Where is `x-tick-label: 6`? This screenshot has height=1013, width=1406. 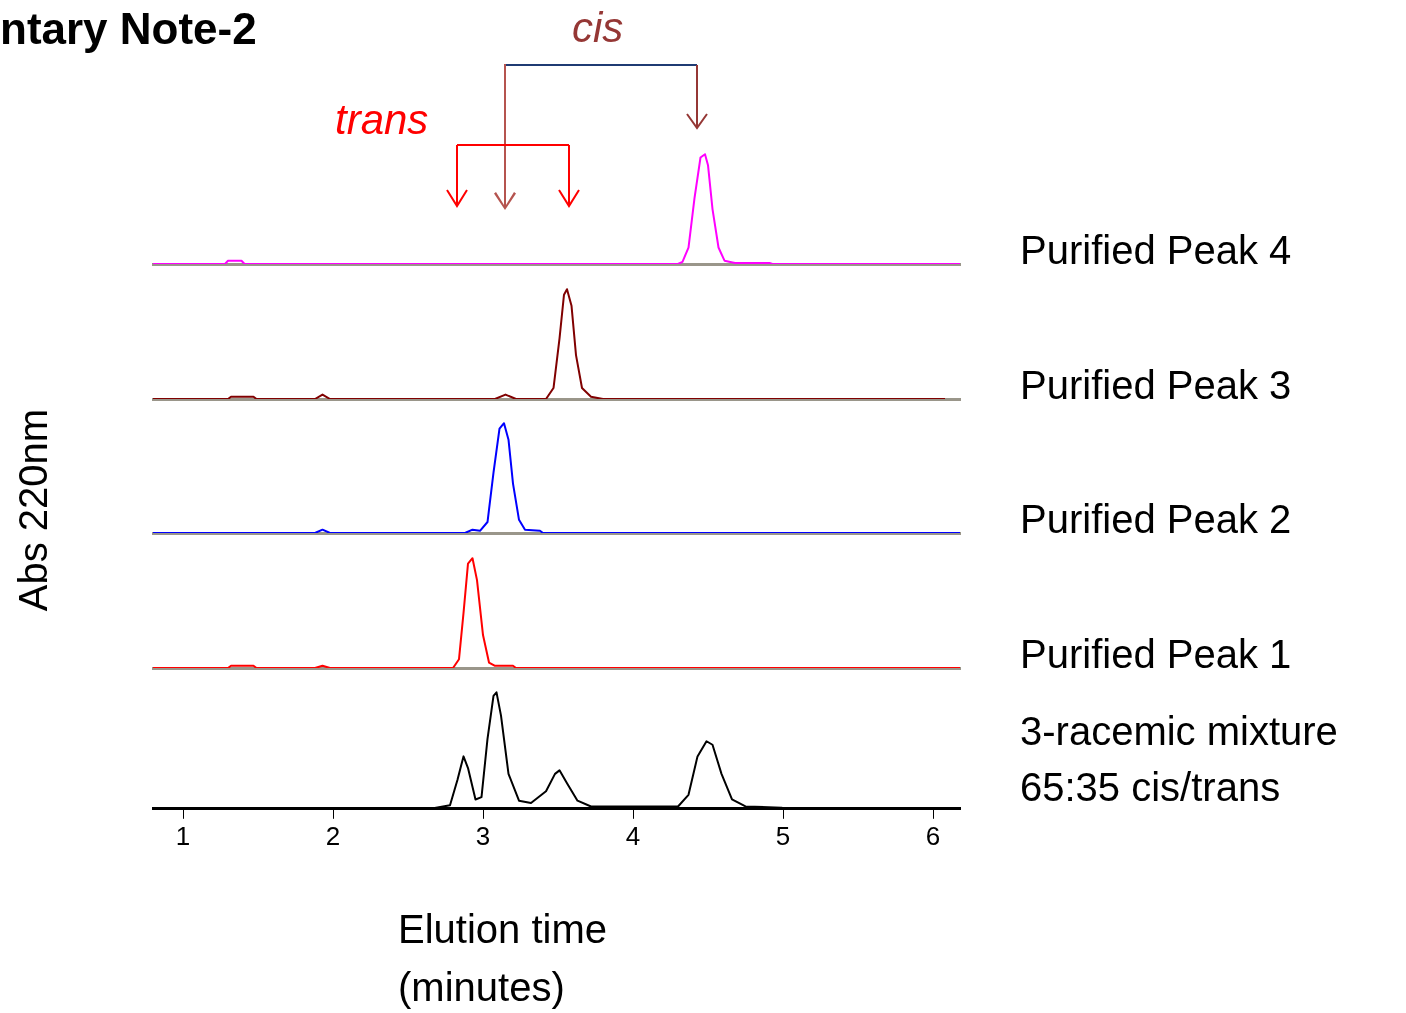 x-tick-label: 6 is located at coordinates (933, 835).